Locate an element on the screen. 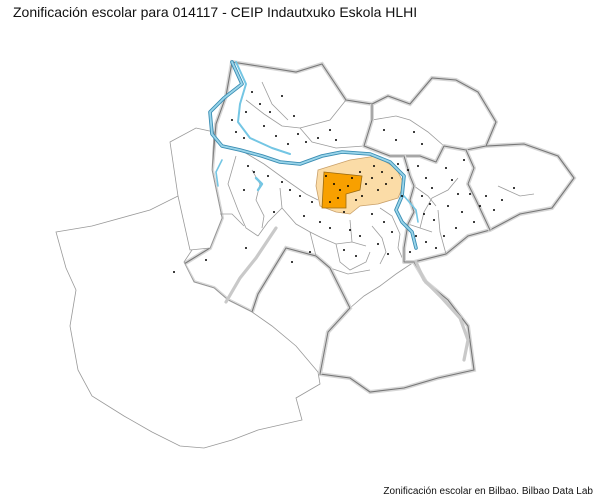  highway-southwest is located at coordinates (251, 265).